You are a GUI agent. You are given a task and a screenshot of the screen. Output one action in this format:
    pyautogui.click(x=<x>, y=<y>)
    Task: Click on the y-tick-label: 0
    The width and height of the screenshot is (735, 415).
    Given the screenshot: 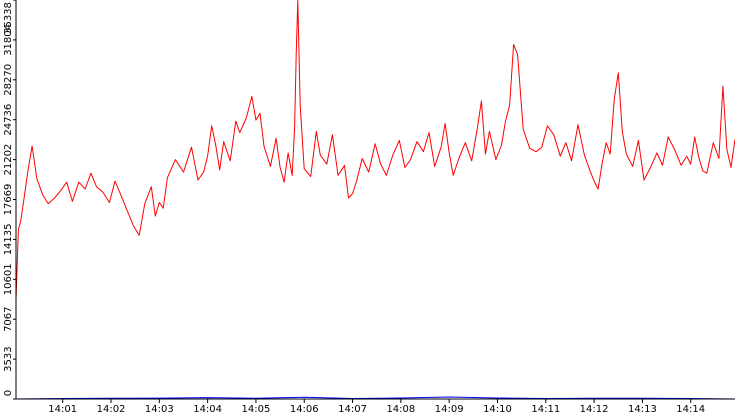 What is the action you would take?
    pyautogui.click(x=8, y=393)
    